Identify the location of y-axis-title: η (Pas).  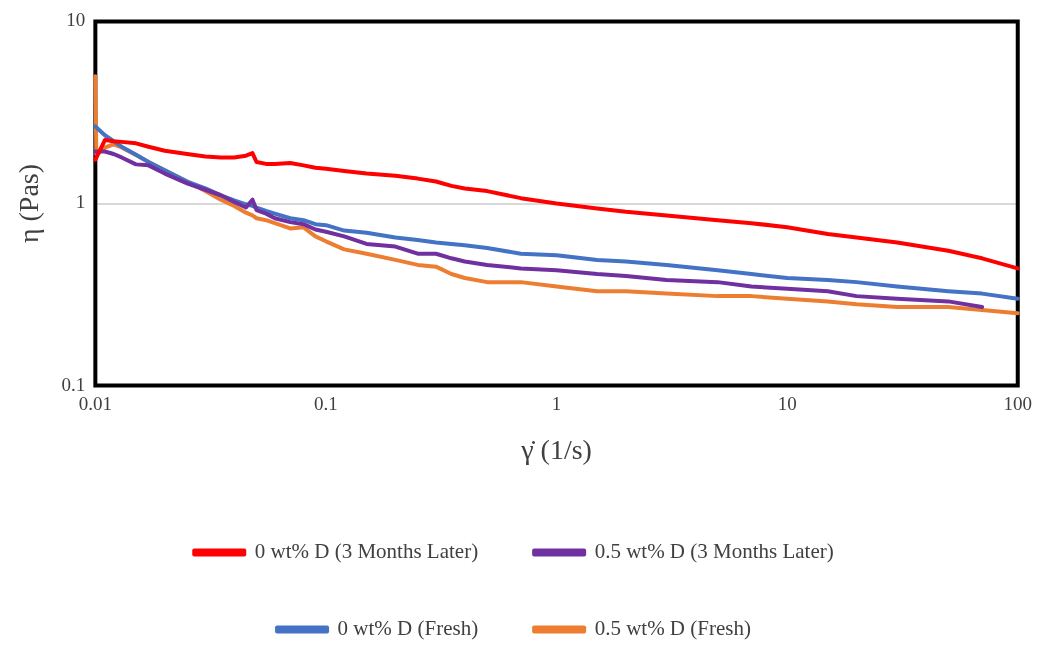
(29, 203).